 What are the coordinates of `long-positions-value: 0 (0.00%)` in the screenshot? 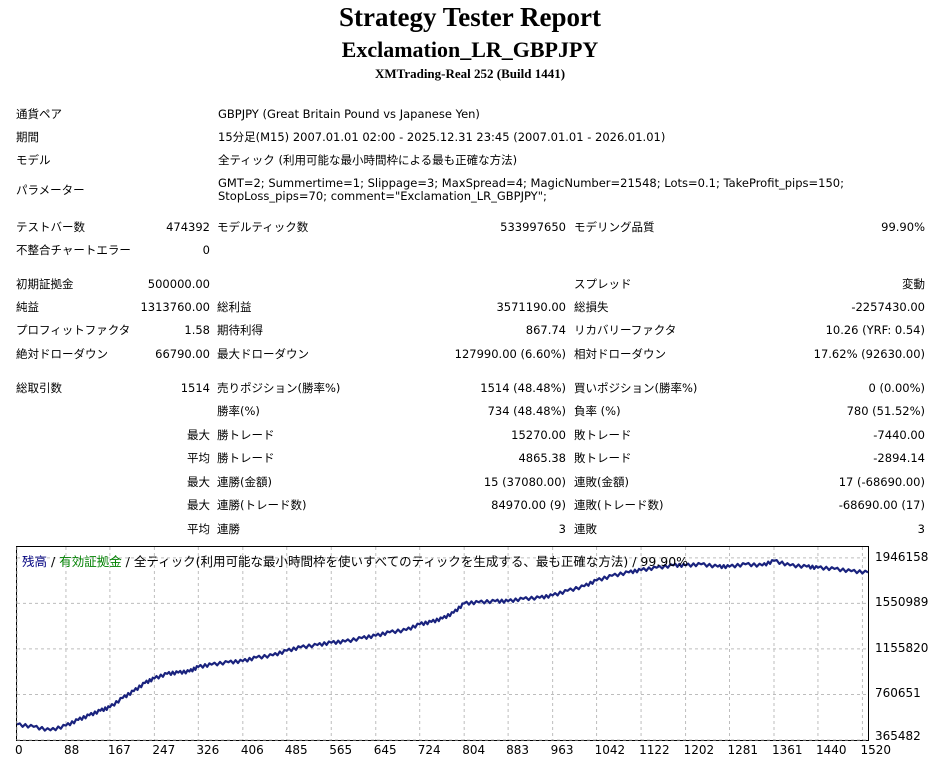 It's located at (896, 388).